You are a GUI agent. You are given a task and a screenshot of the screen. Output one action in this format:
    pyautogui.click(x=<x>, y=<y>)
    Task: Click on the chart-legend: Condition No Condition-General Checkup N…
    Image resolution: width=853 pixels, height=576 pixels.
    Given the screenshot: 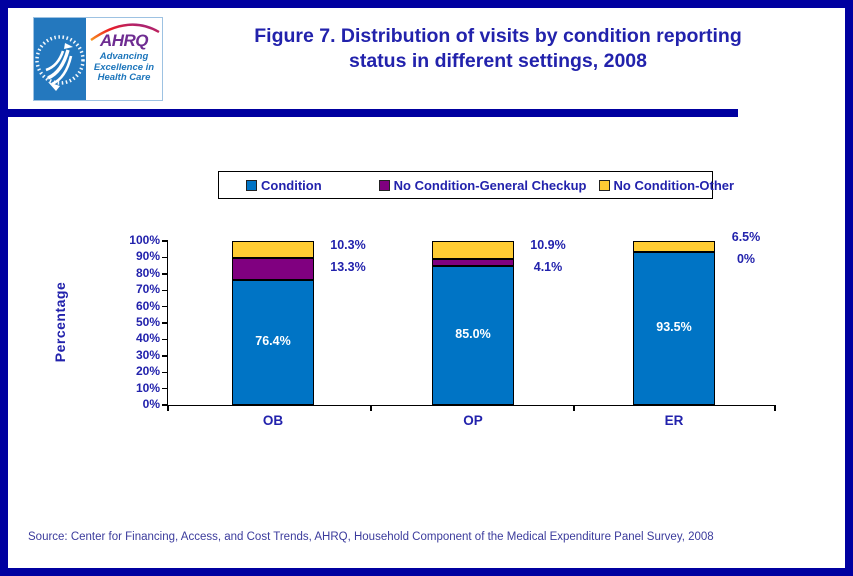 What is the action you would take?
    pyautogui.click(x=476, y=185)
    